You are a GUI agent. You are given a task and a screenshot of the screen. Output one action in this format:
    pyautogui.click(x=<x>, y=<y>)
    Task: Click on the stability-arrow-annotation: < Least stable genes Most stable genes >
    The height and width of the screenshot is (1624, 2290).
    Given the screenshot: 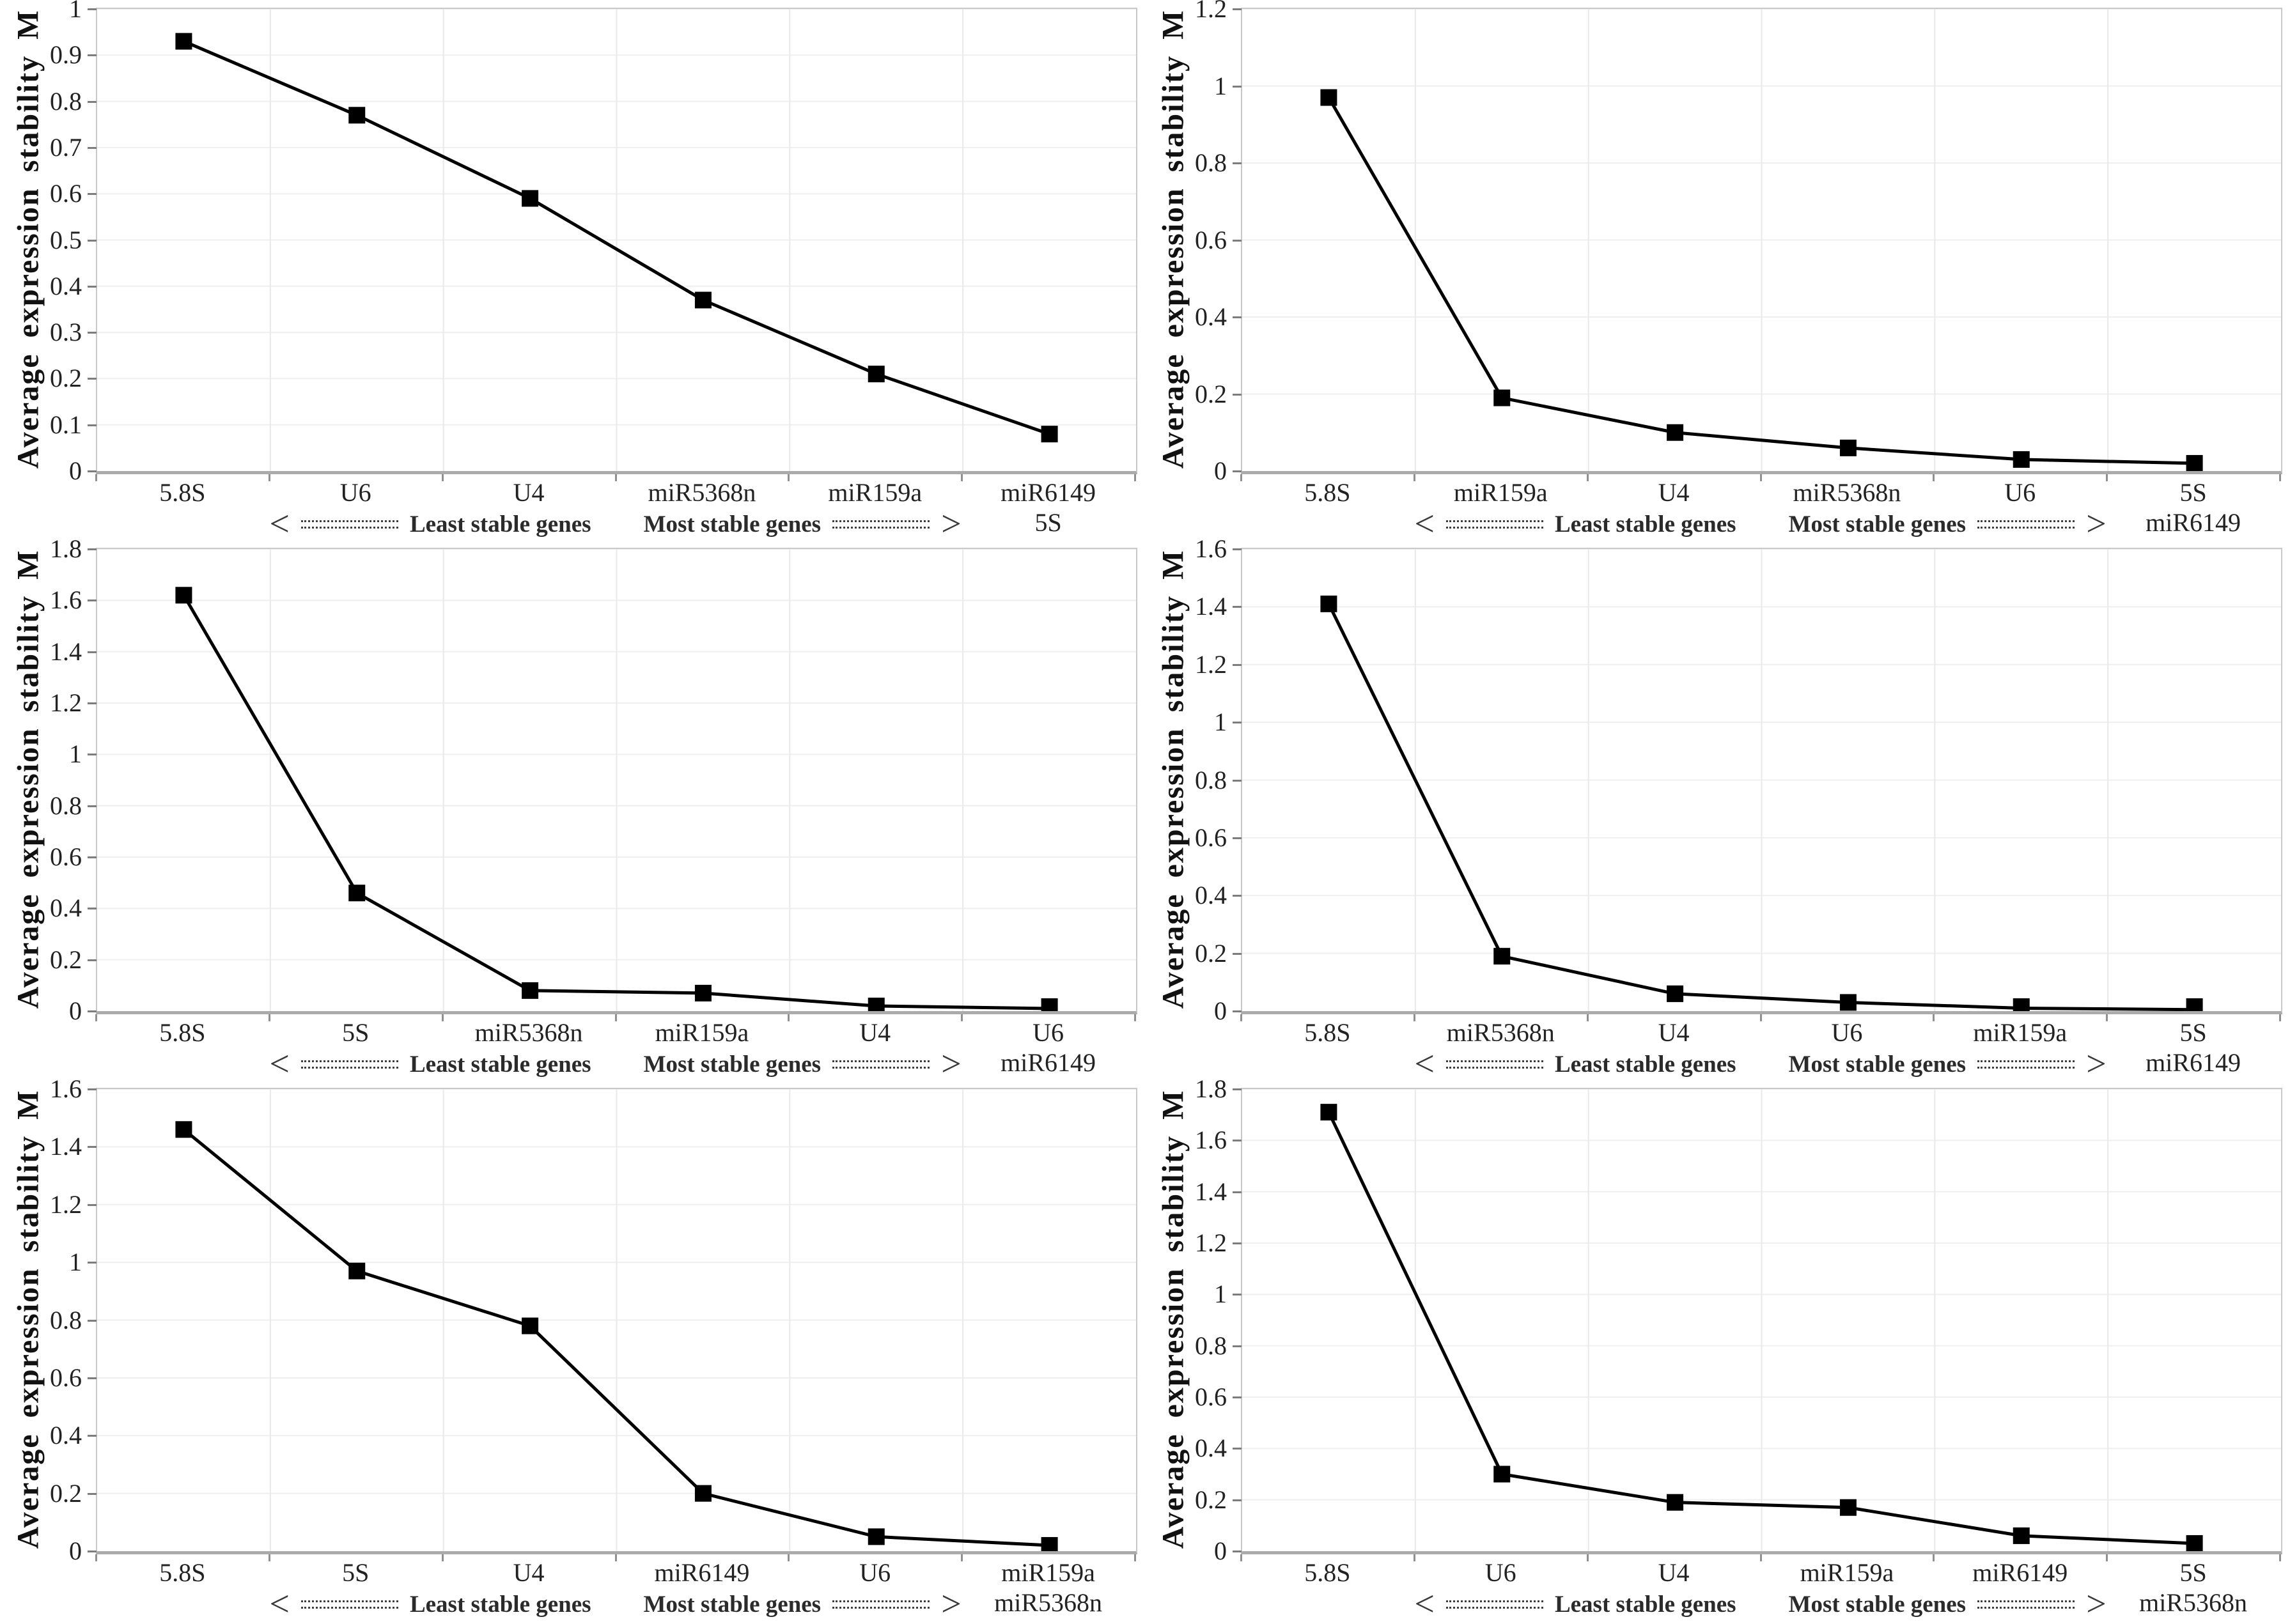 What is the action you would take?
    pyautogui.click(x=615, y=1604)
    